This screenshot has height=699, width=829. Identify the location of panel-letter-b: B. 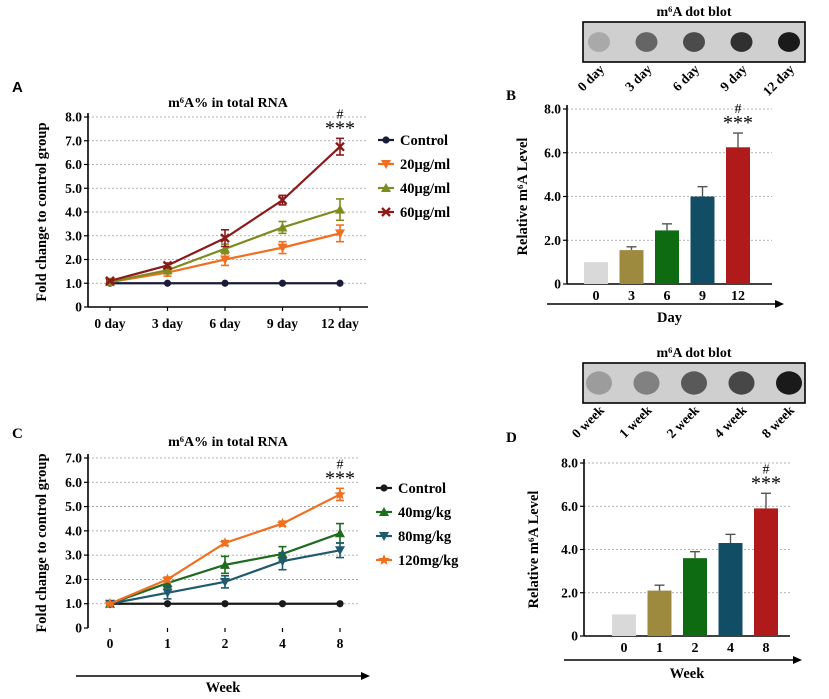
(511, 96).